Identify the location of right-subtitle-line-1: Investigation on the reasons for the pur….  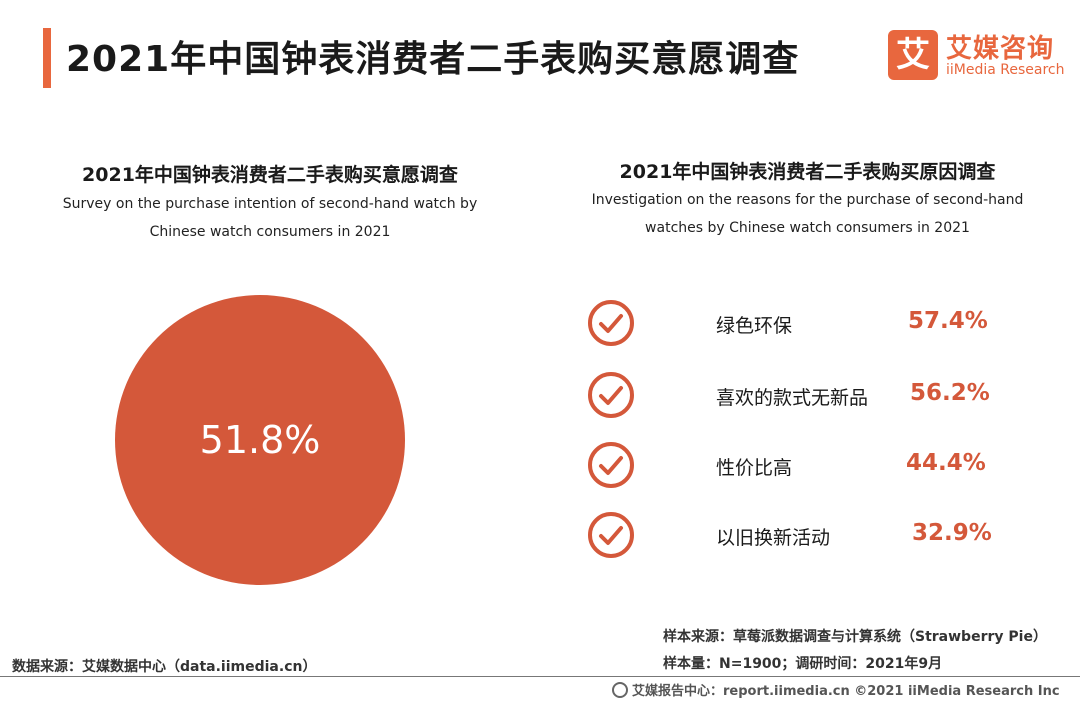
(807, 200).